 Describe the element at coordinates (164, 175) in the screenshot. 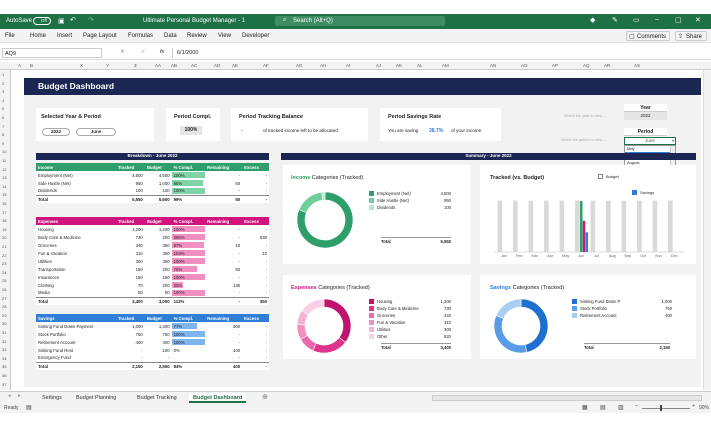

I see `budget-cell: 4,500` at that location.